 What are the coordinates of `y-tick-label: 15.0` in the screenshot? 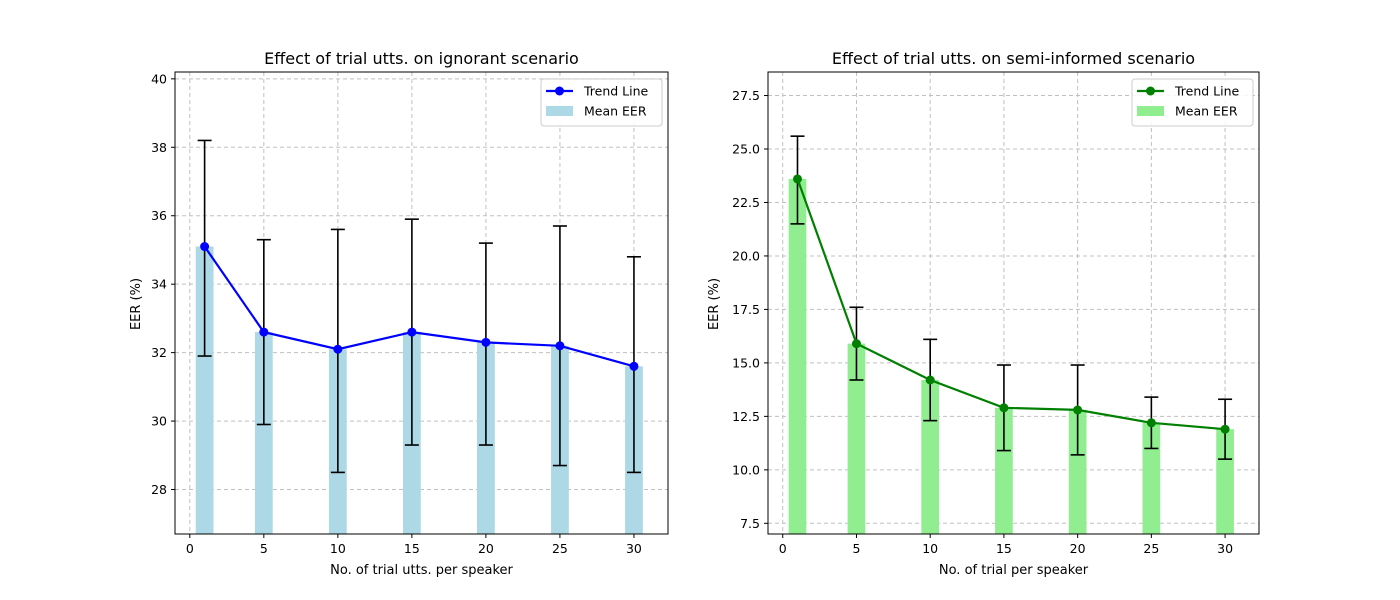 It's located at (746, 362).